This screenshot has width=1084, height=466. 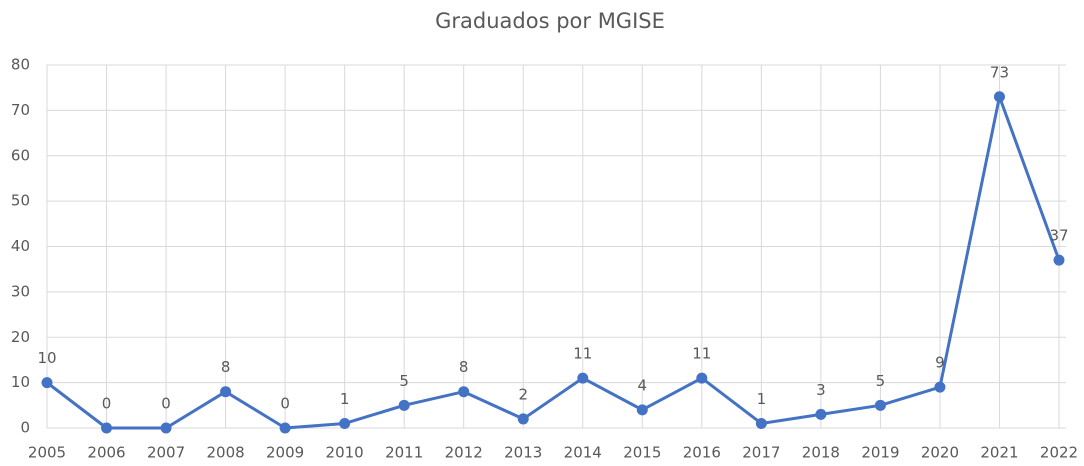 What do you see at coordinates (761, 453) in the screenshot?
I see `x-tick-label: 2017` at bounding box center [761, 453].